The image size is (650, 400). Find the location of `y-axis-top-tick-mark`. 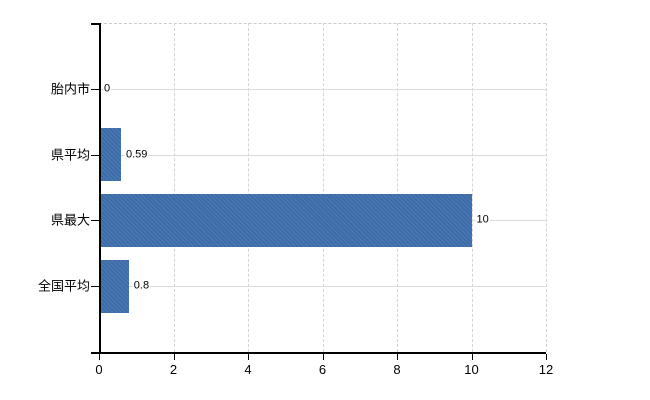

y-axis-top-tick-mark is located at coordinates (95, 24).